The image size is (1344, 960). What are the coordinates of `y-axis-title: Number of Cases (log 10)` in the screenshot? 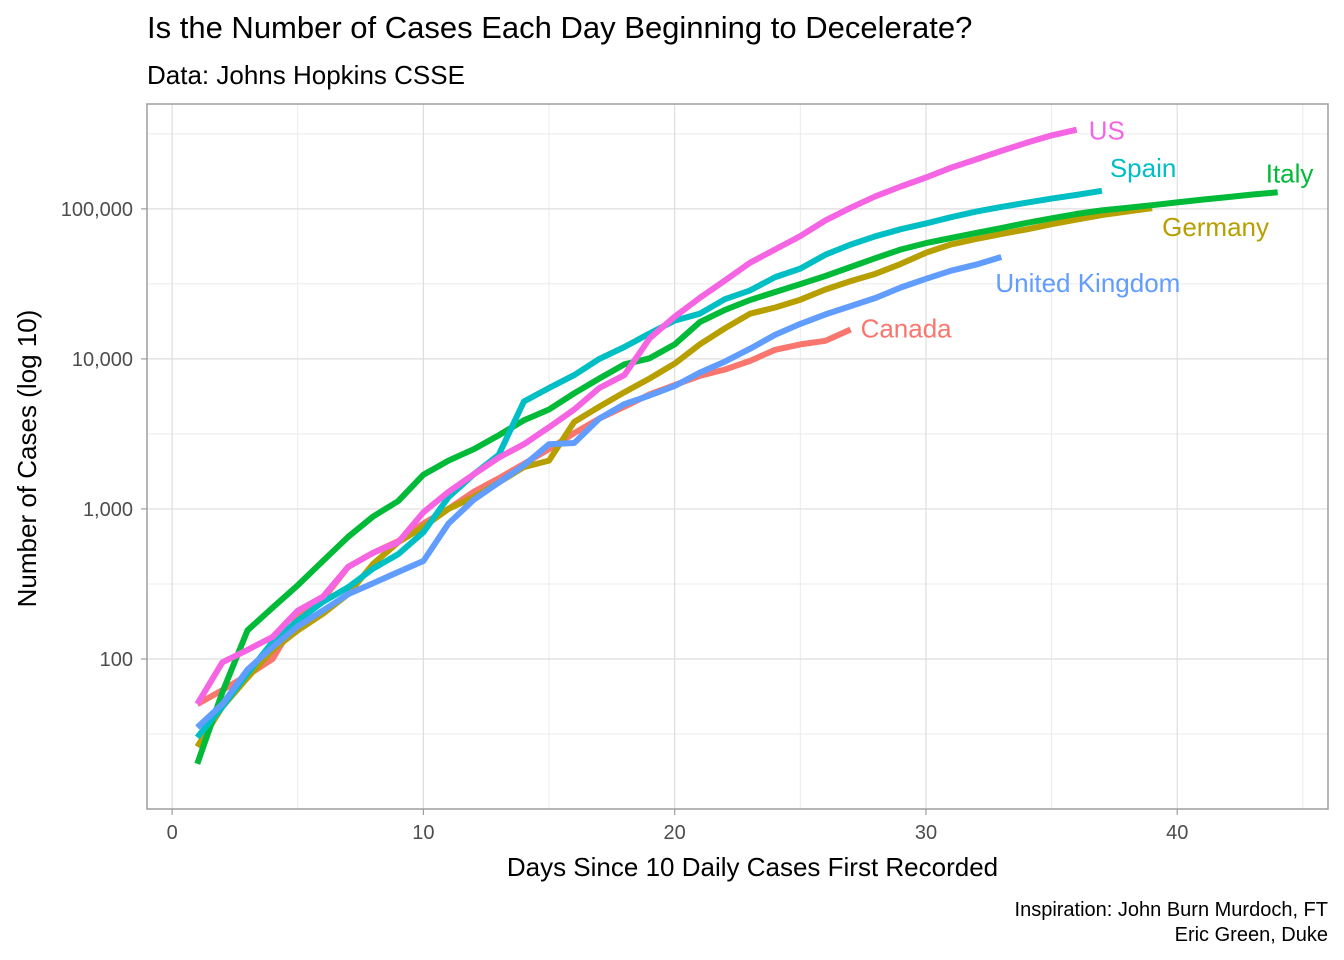 It's located at (27, 459).